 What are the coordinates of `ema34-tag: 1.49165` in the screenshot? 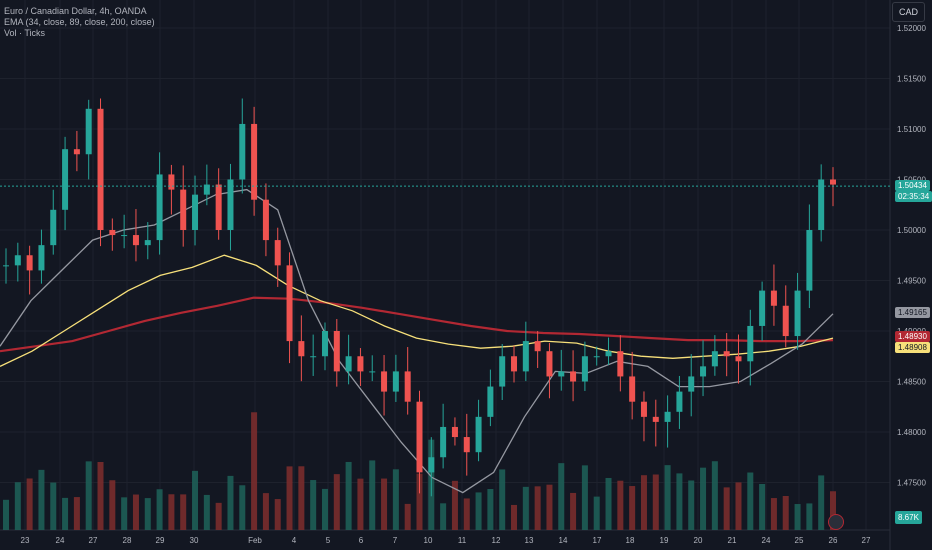 It's located at (912, 312).